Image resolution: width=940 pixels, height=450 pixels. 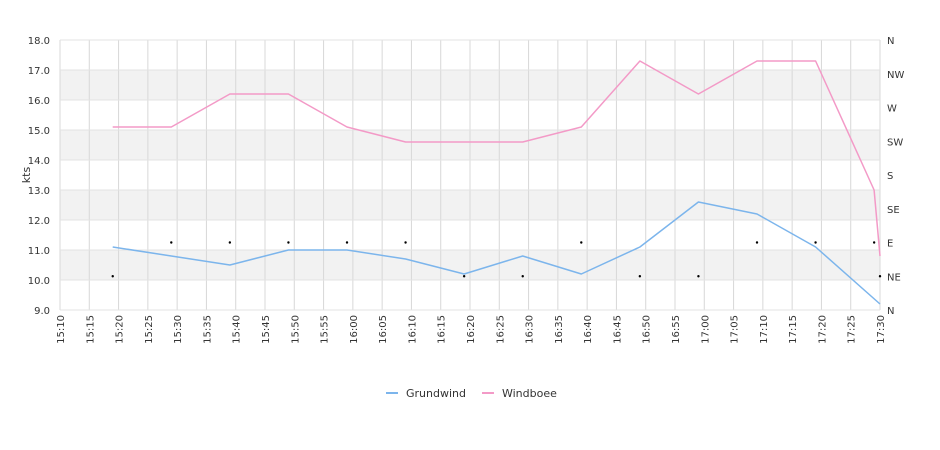 I want to click on direction-markers, so click(x=496, y=259).